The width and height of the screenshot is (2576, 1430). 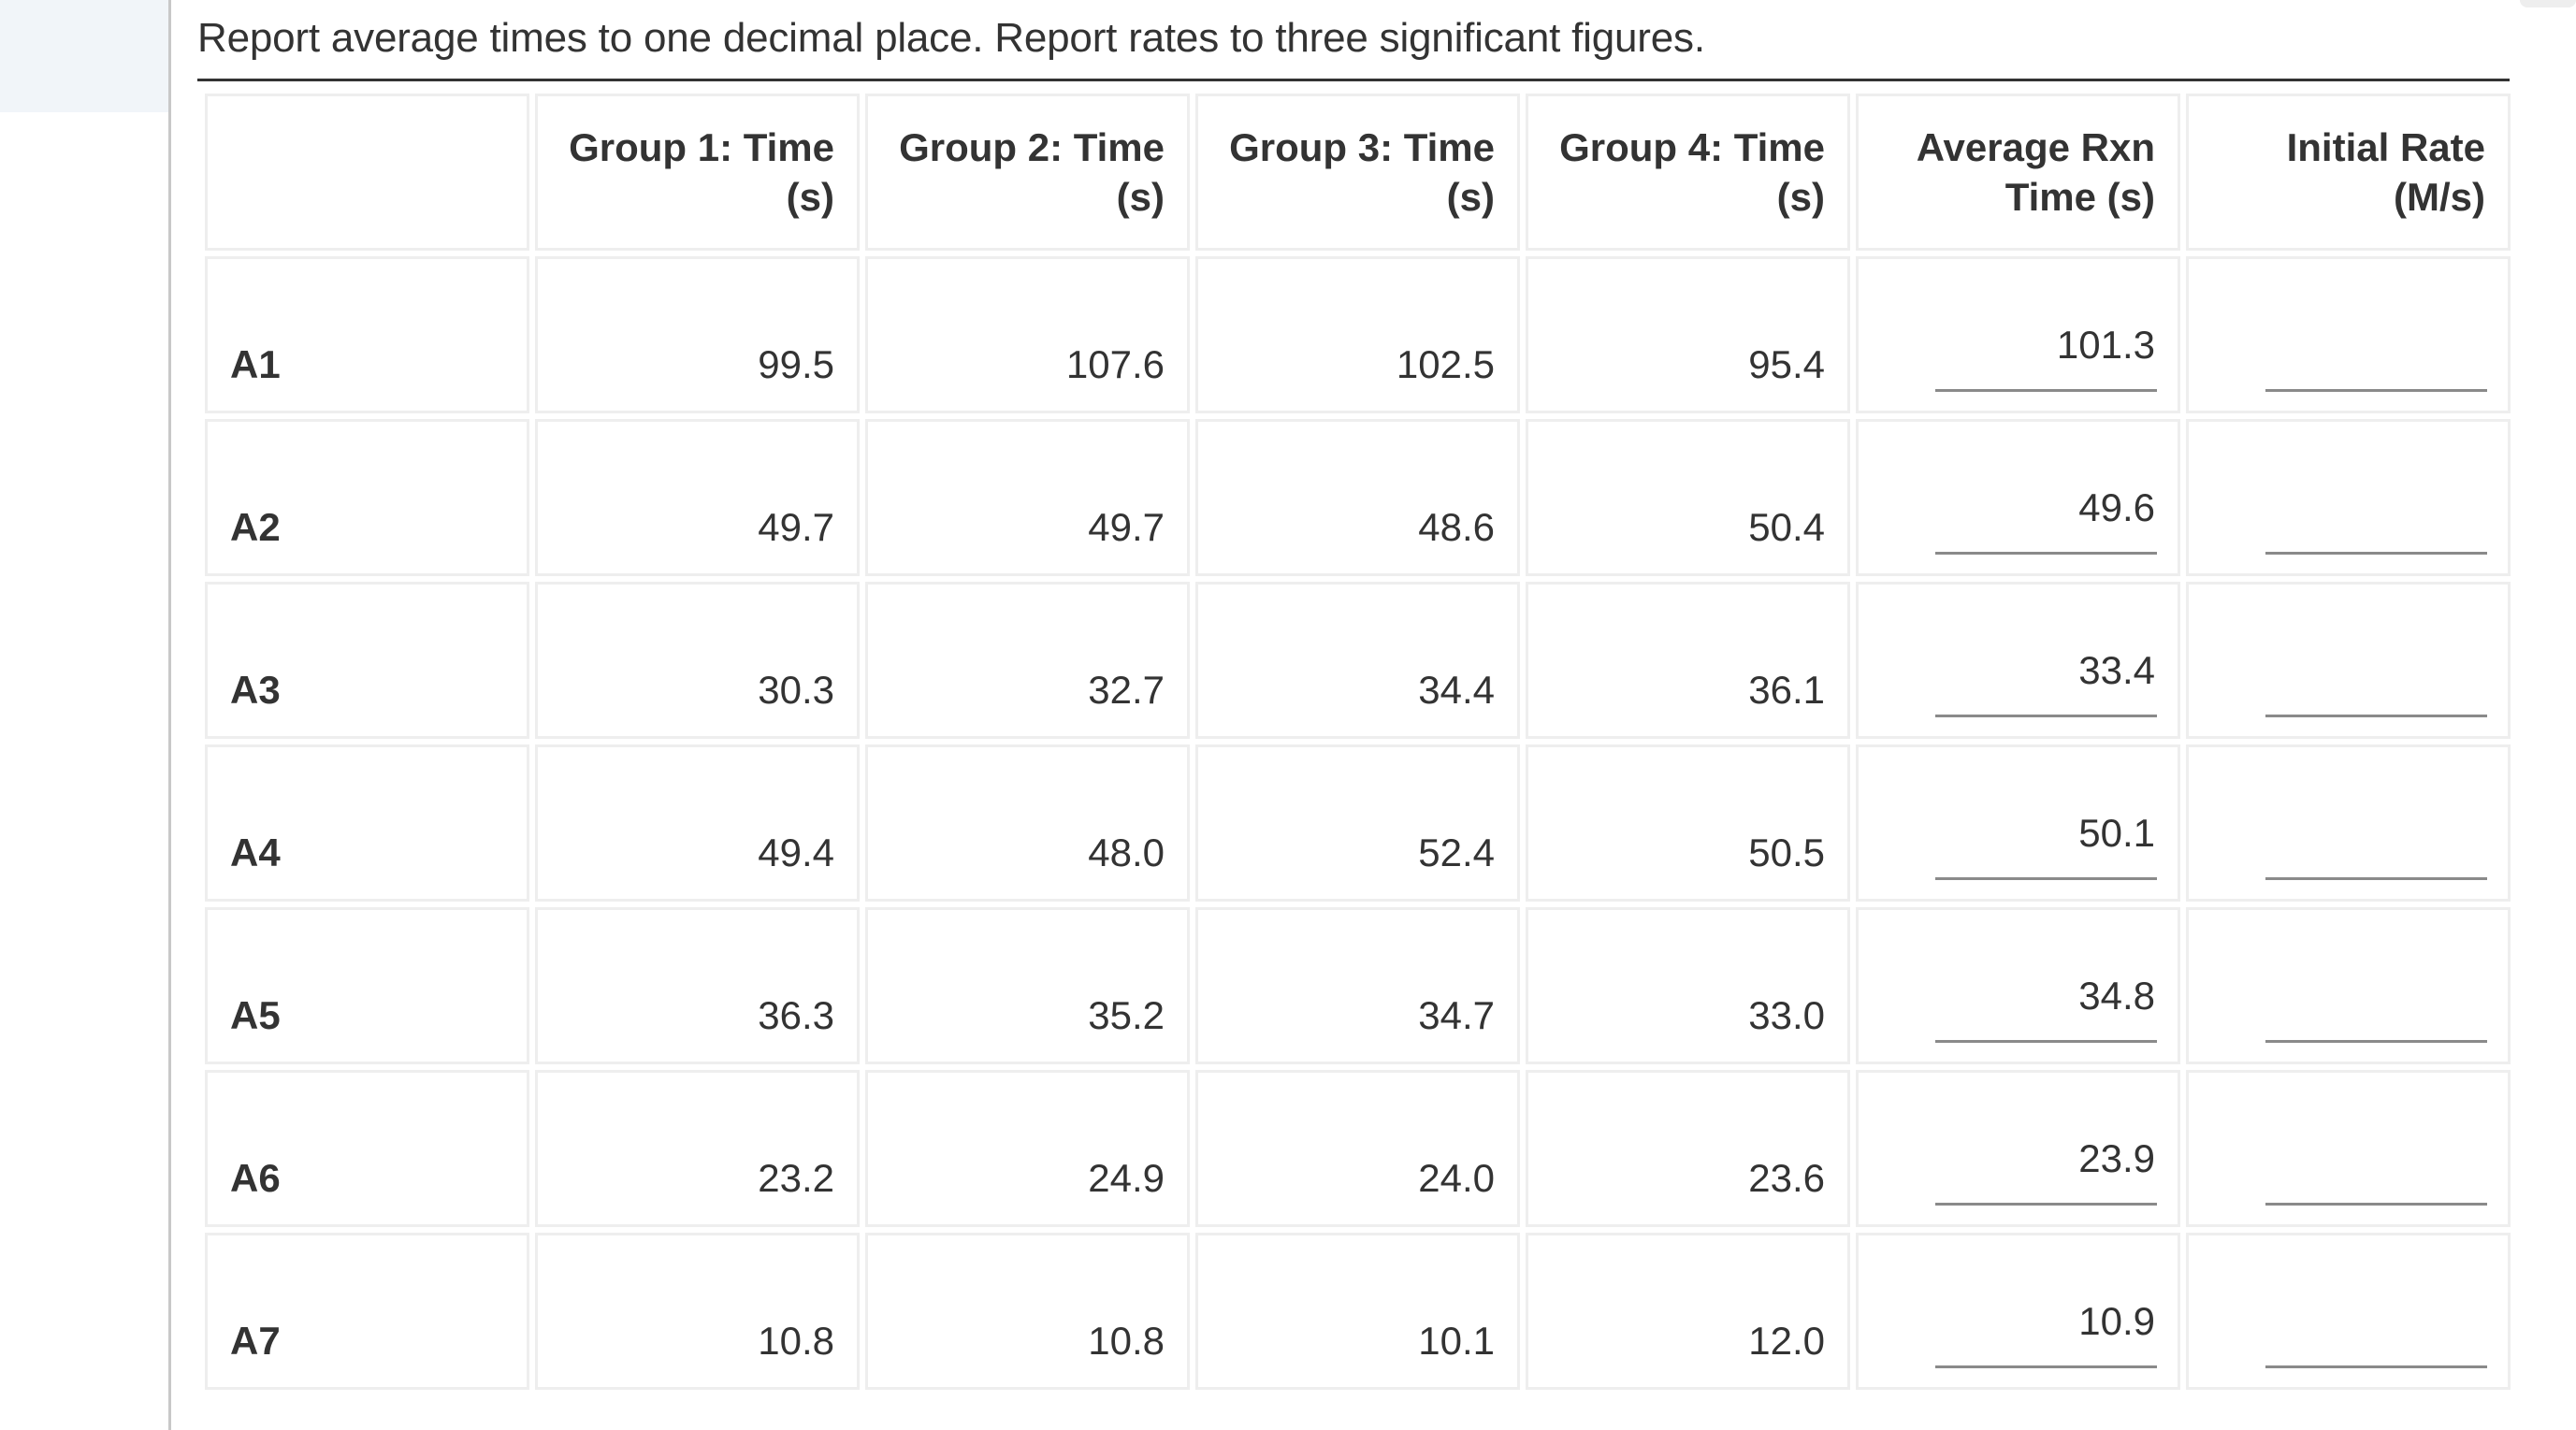 What do you see at coordinates (1688, 497) in the screenshot?
I see `group-4-time-cell: 50.4` at bounding box center [1688, 497].